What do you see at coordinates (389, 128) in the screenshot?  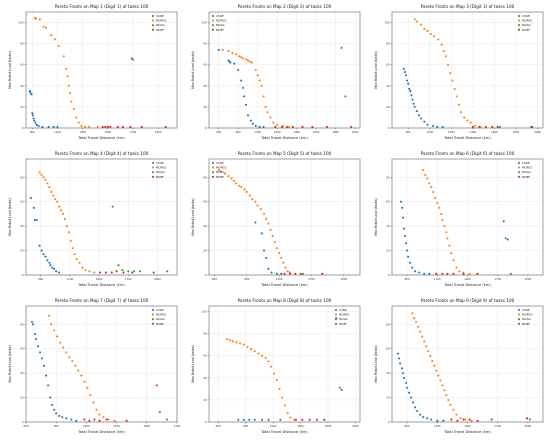 I see `y-tick-label: 0` at bounding box center [389, 128].